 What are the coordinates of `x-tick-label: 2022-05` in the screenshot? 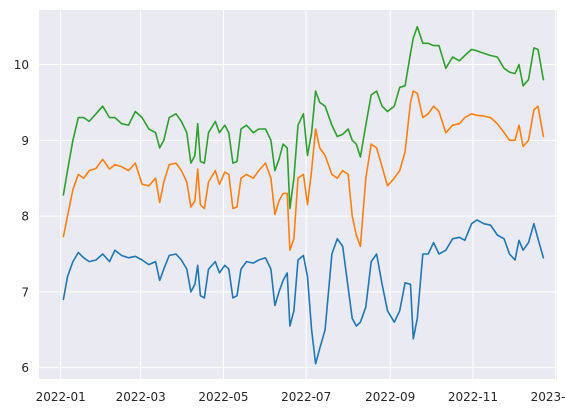 It's located at (223, 397).